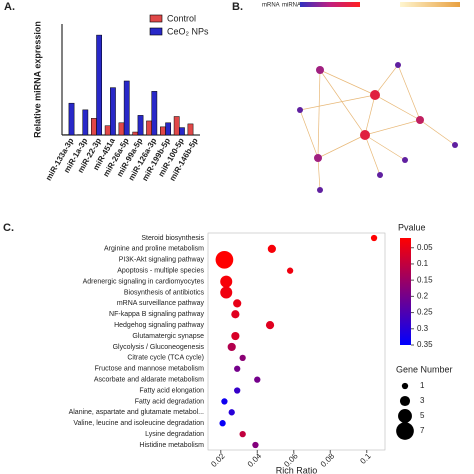 The image size is (474, 474). I want to click on legend-label: miRNA, so click(291, 6).